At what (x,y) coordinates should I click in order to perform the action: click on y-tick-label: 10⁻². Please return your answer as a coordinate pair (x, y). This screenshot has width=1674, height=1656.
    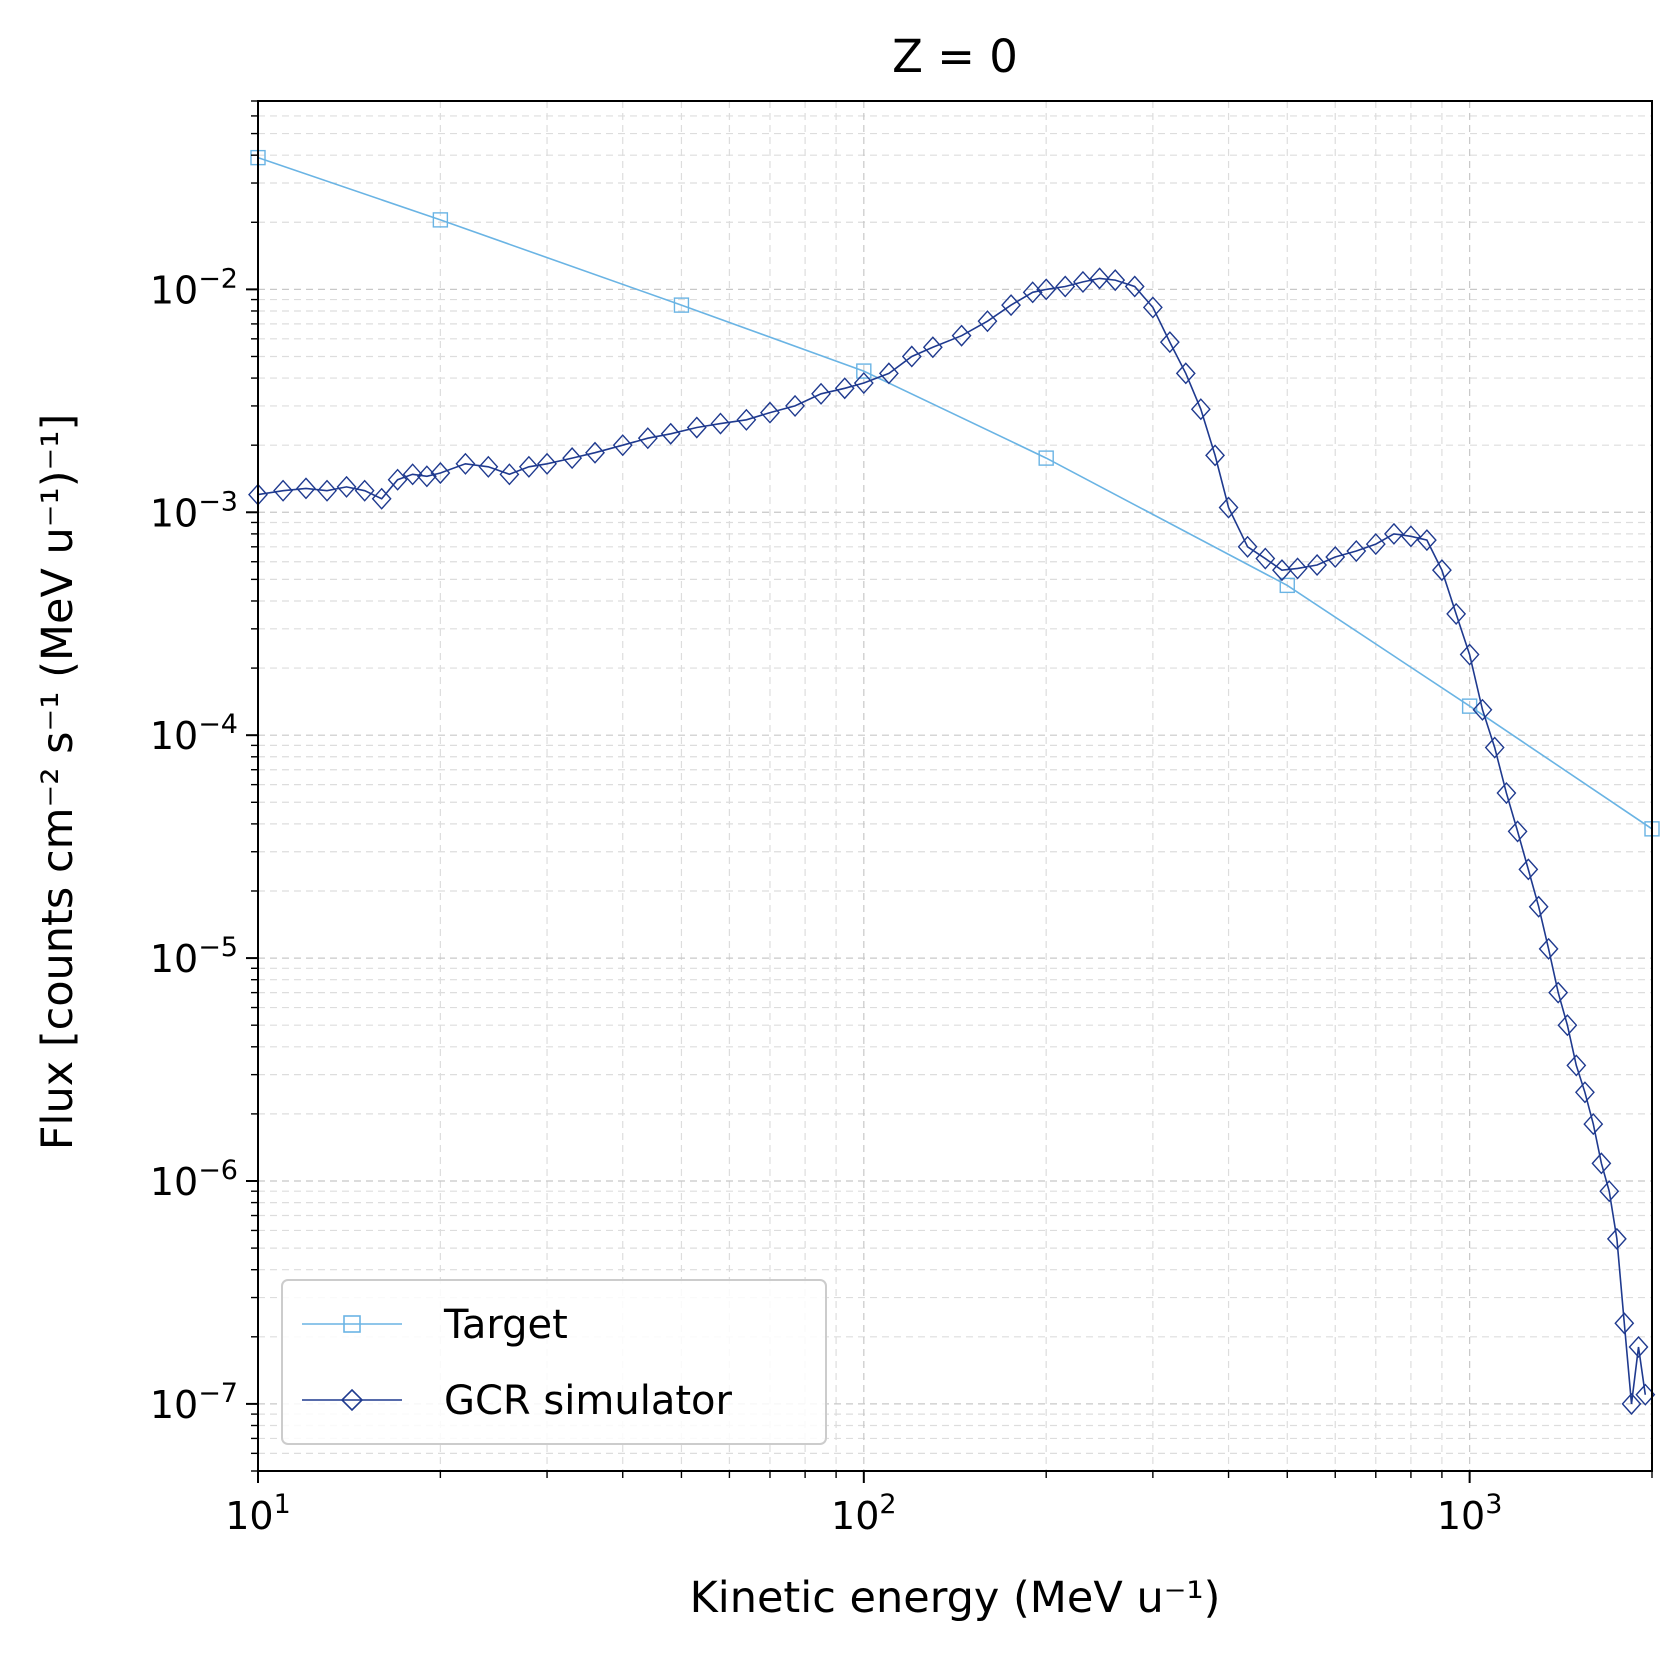
    Looking at the image, I should click on (194, 287).